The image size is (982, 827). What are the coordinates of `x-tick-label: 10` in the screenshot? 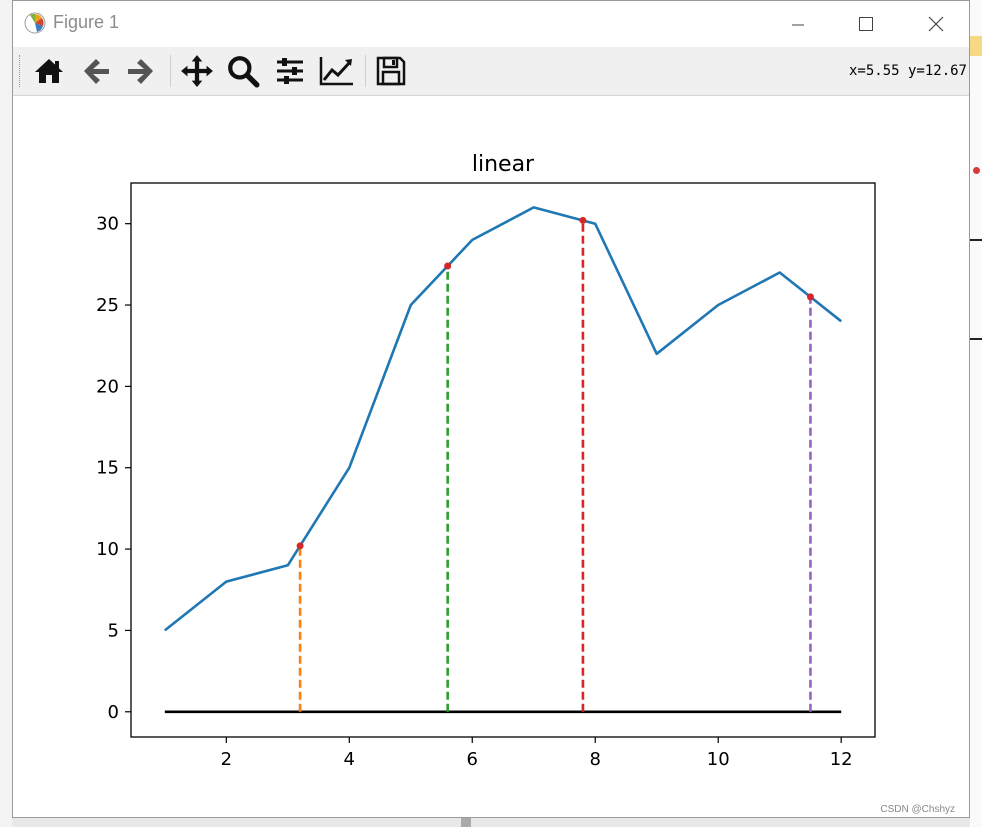 It's located at (718, 759).